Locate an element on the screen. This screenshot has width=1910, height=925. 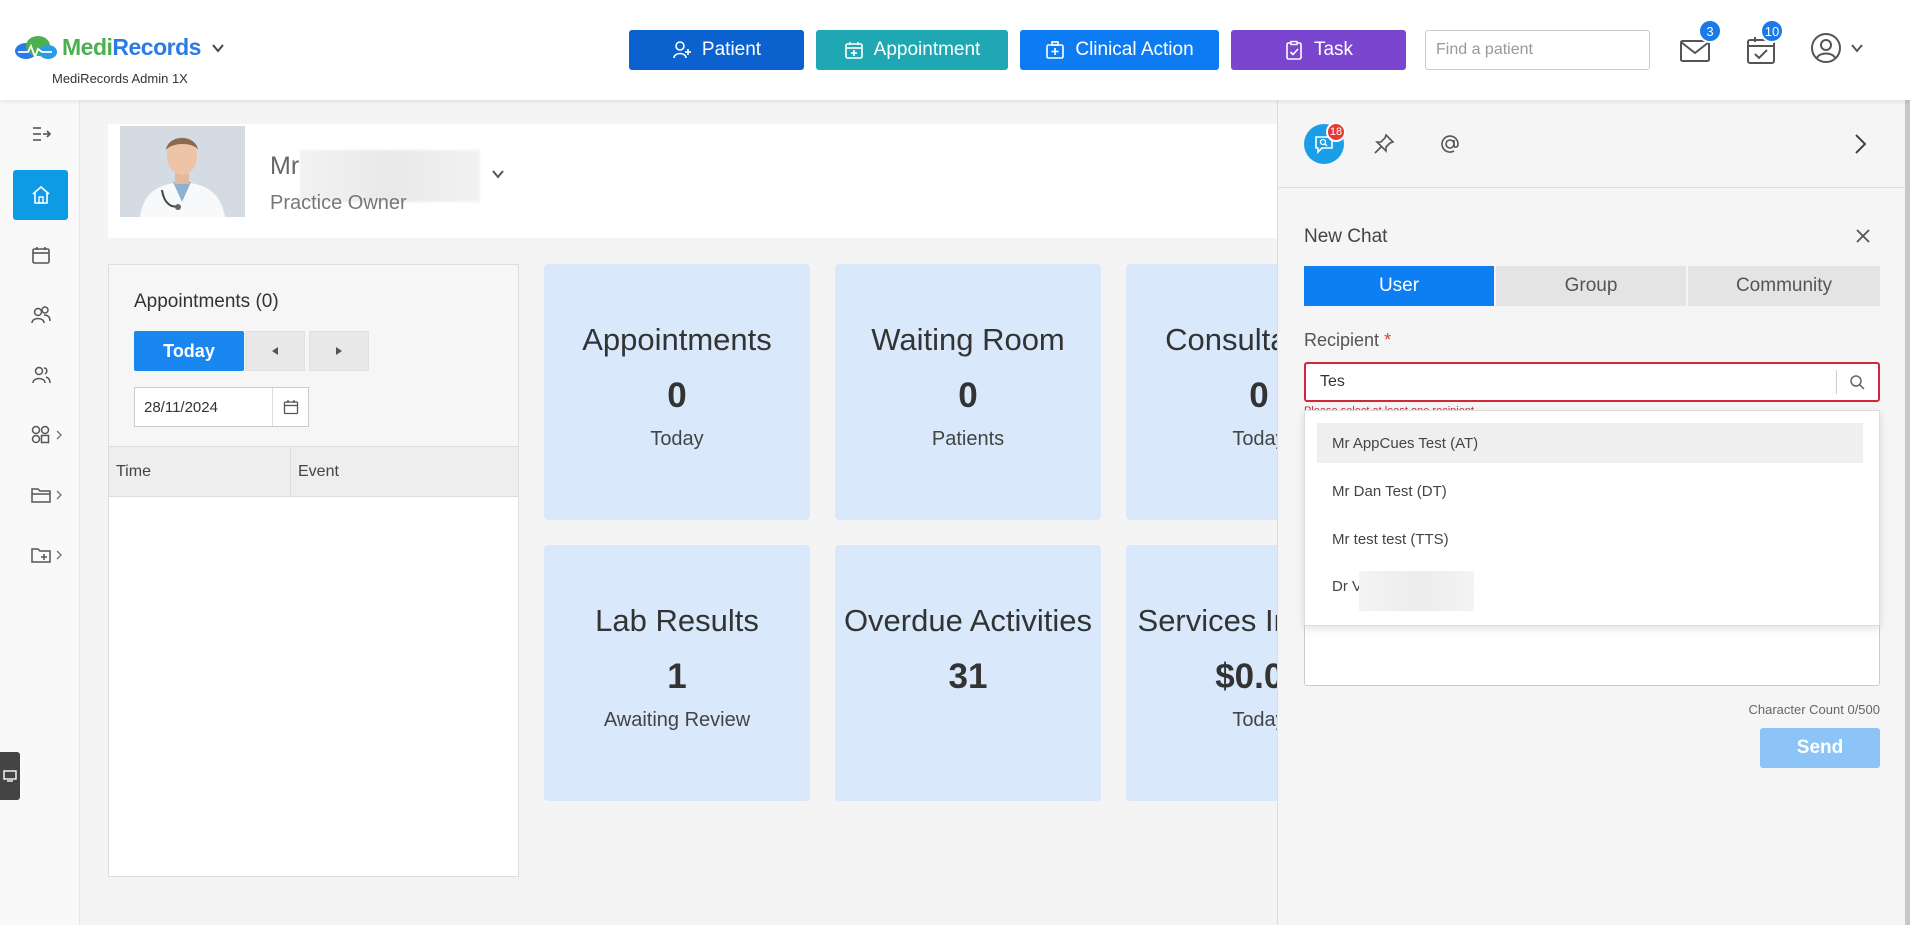
suggestion-item: Mr AppCues Test (AT) is located at coordinates (1590, 443).